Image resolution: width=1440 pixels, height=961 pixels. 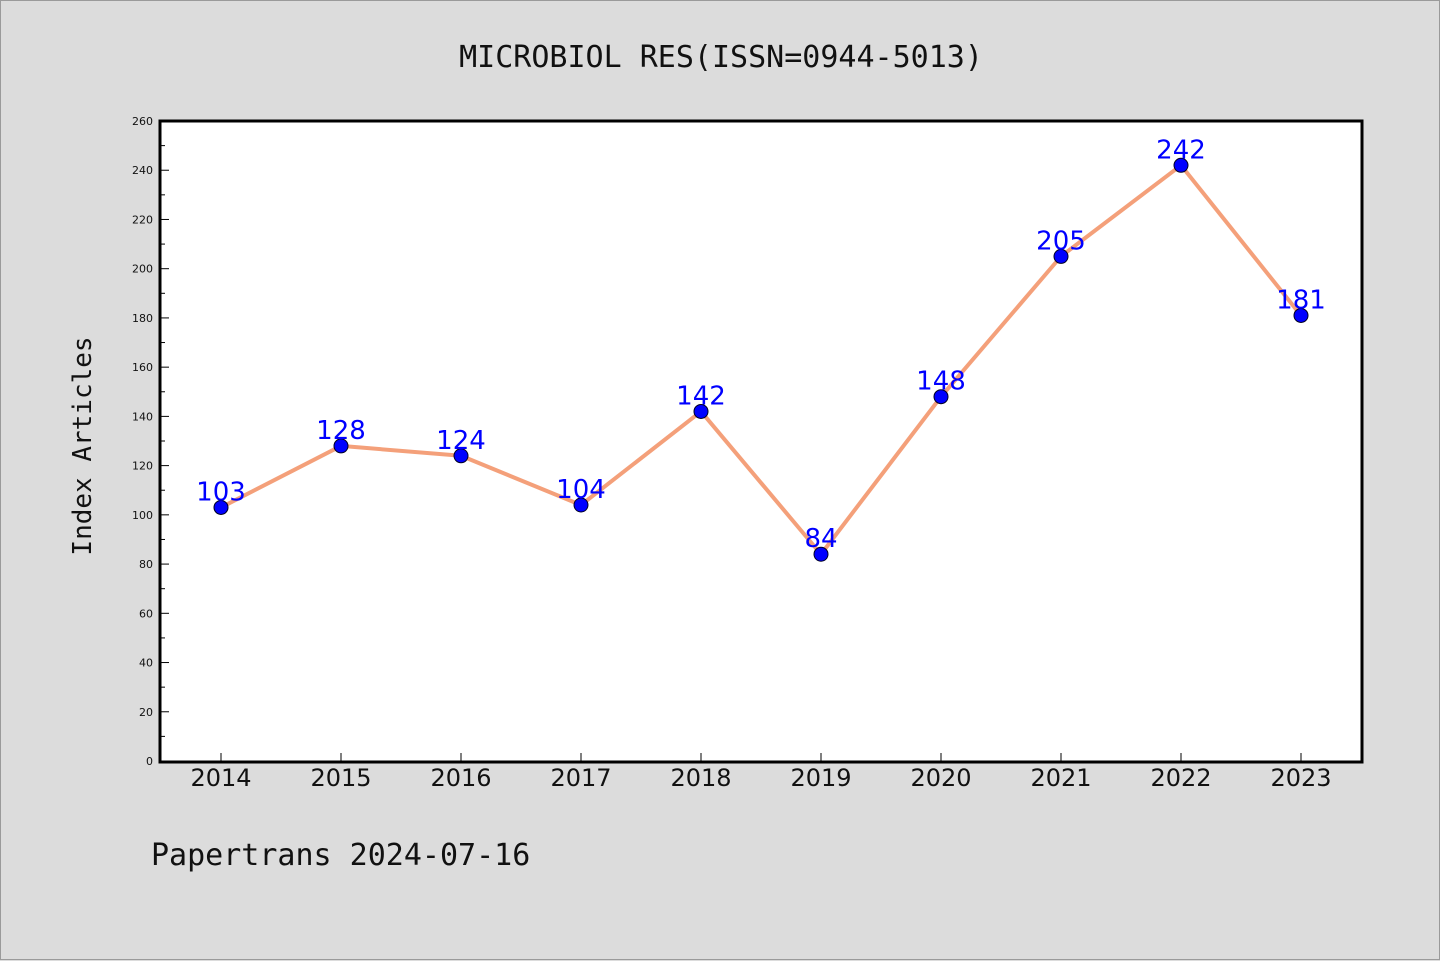 I want to click on x-tick-label: 2021, so click(x=1060, y=778).